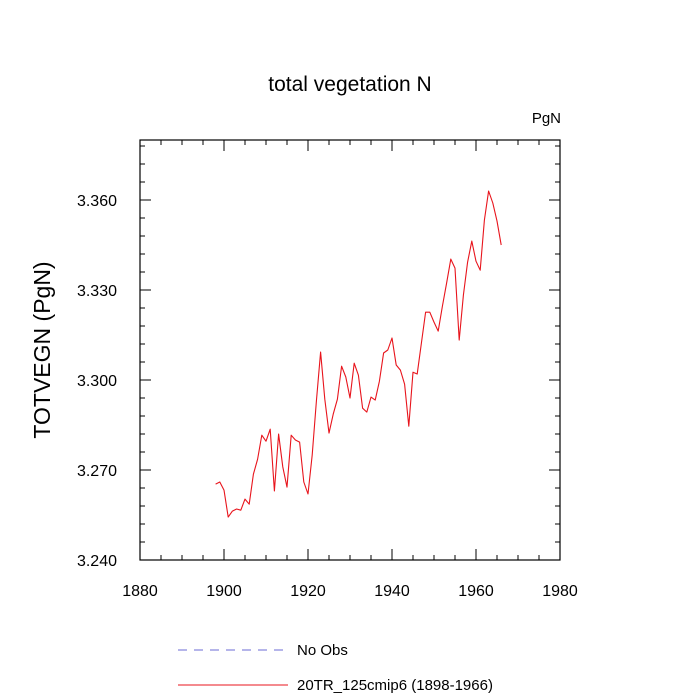 This screenshot has height=700, width=700. I want to click on x-tick-label: 1880, so click(140, 591).